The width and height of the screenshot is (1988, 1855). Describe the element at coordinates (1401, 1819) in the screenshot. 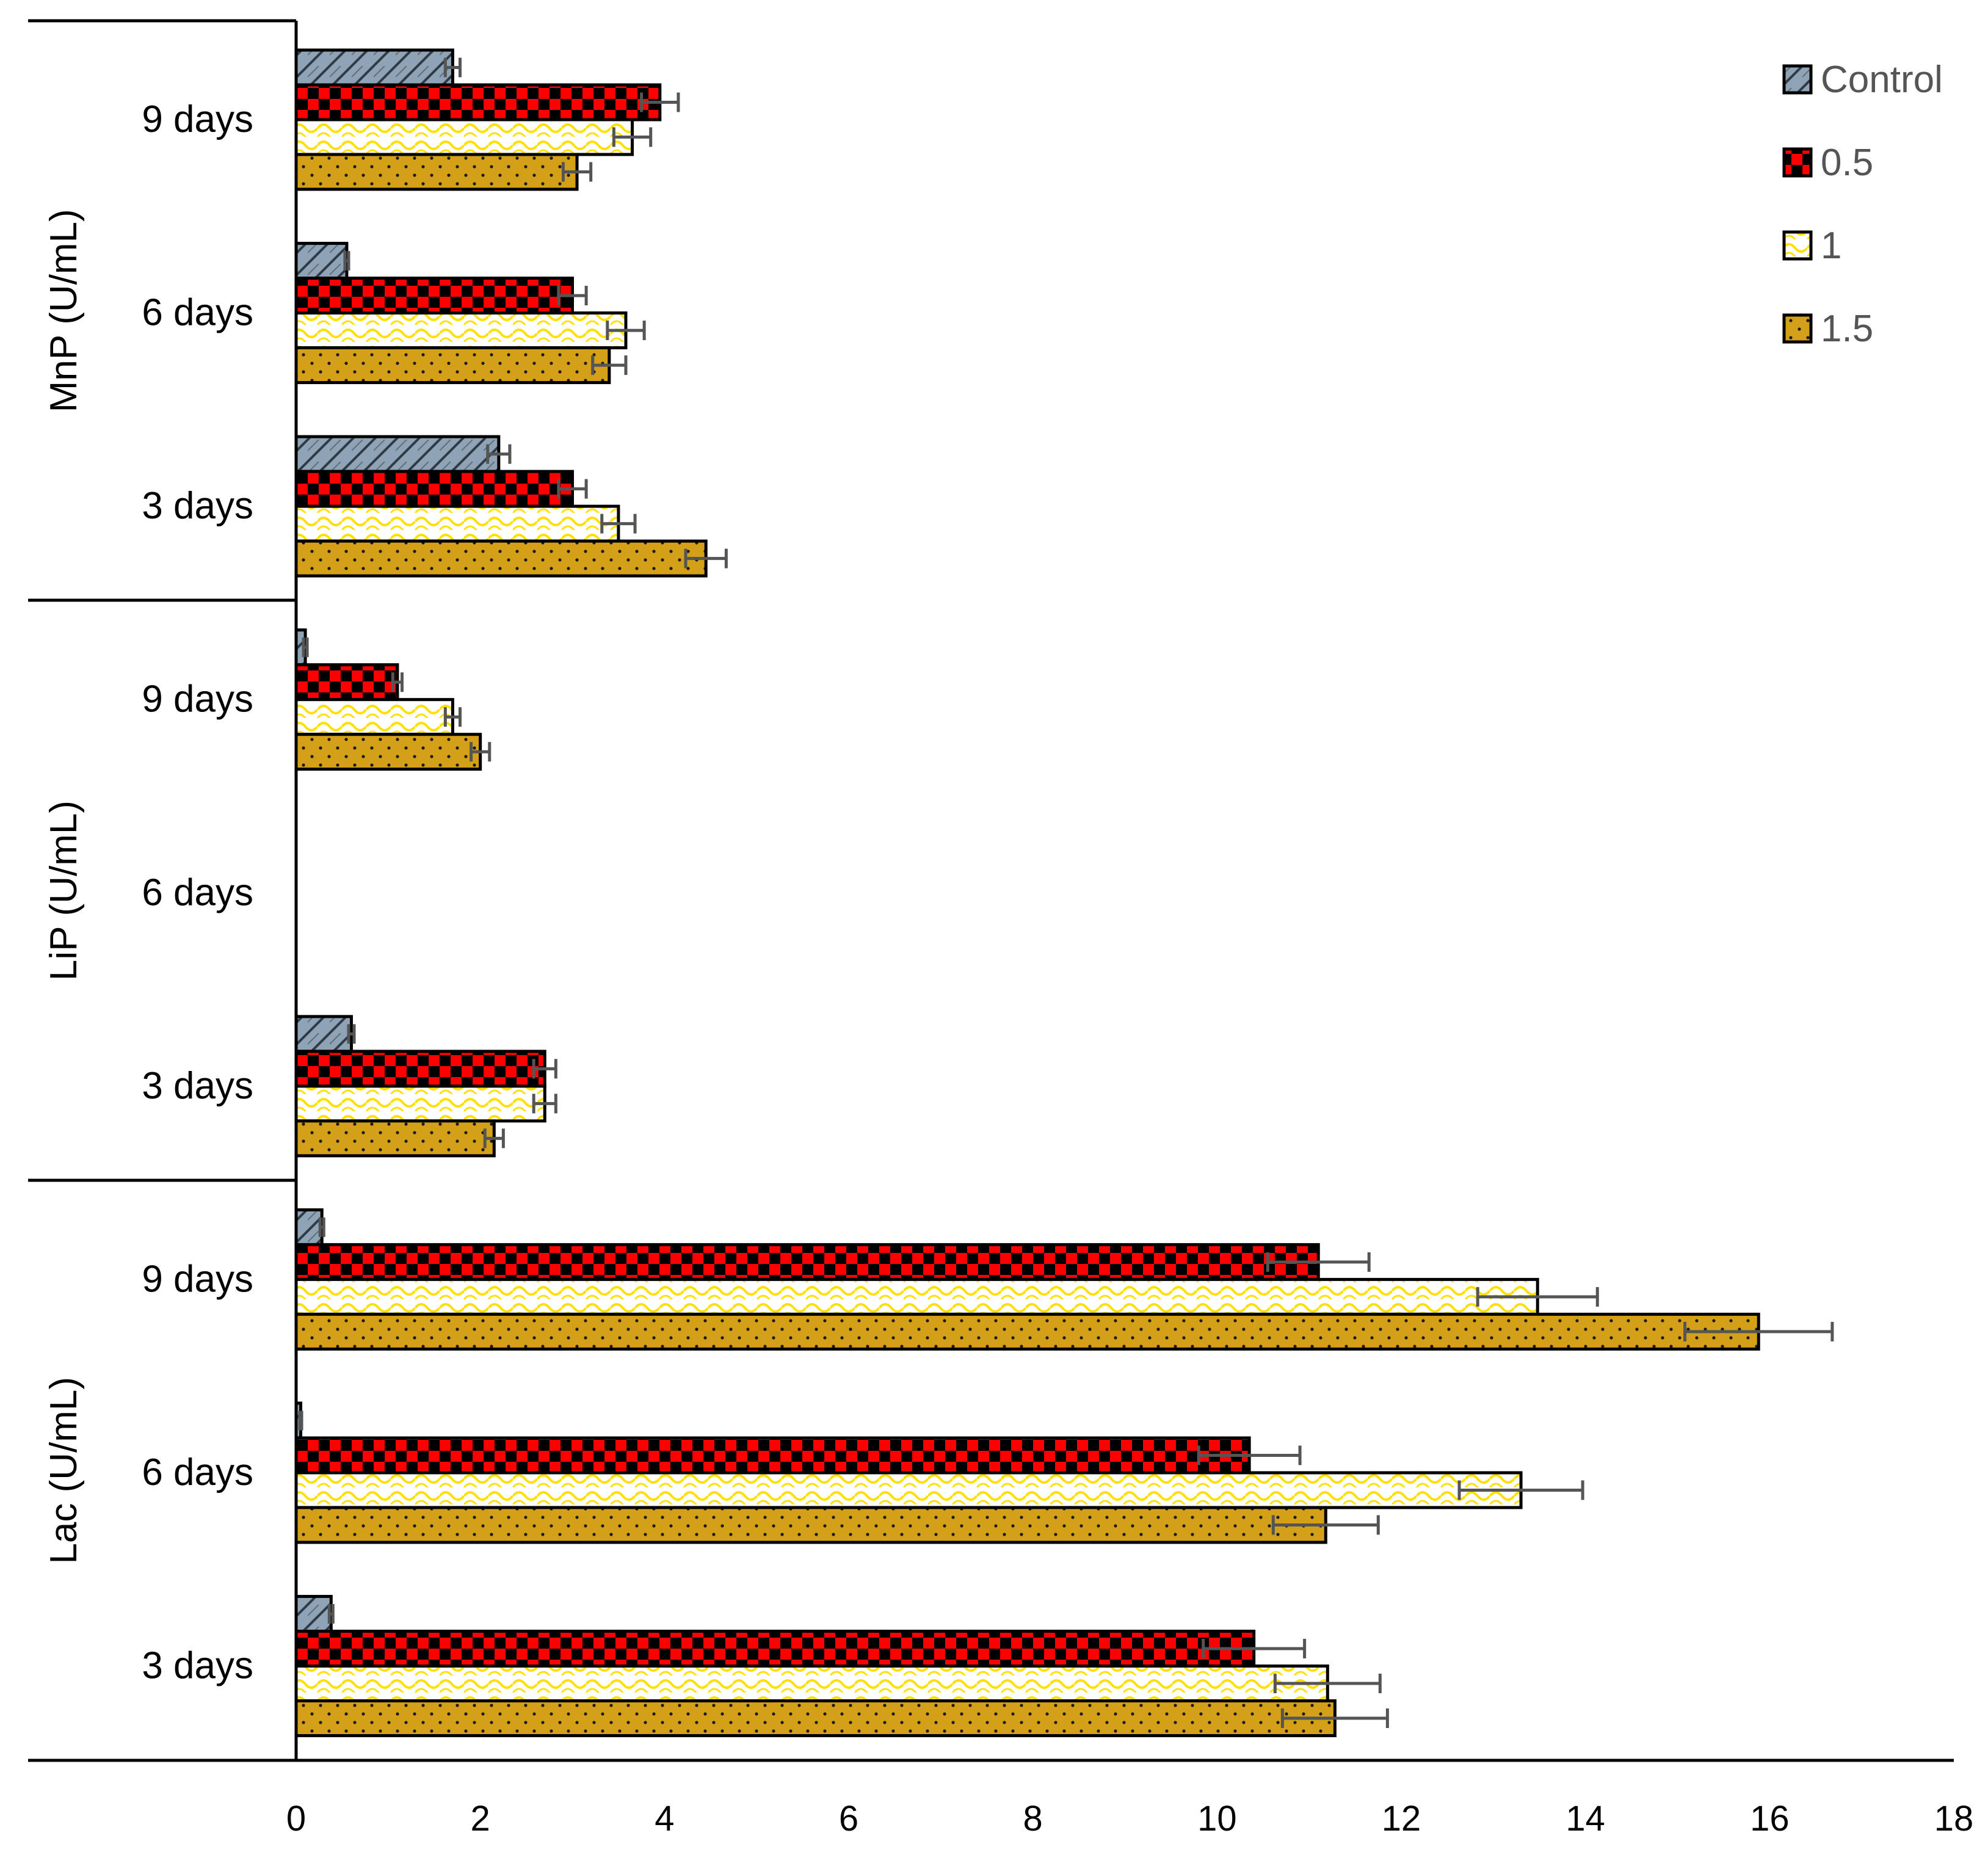

I see `x-tick-label: 12` at that location.